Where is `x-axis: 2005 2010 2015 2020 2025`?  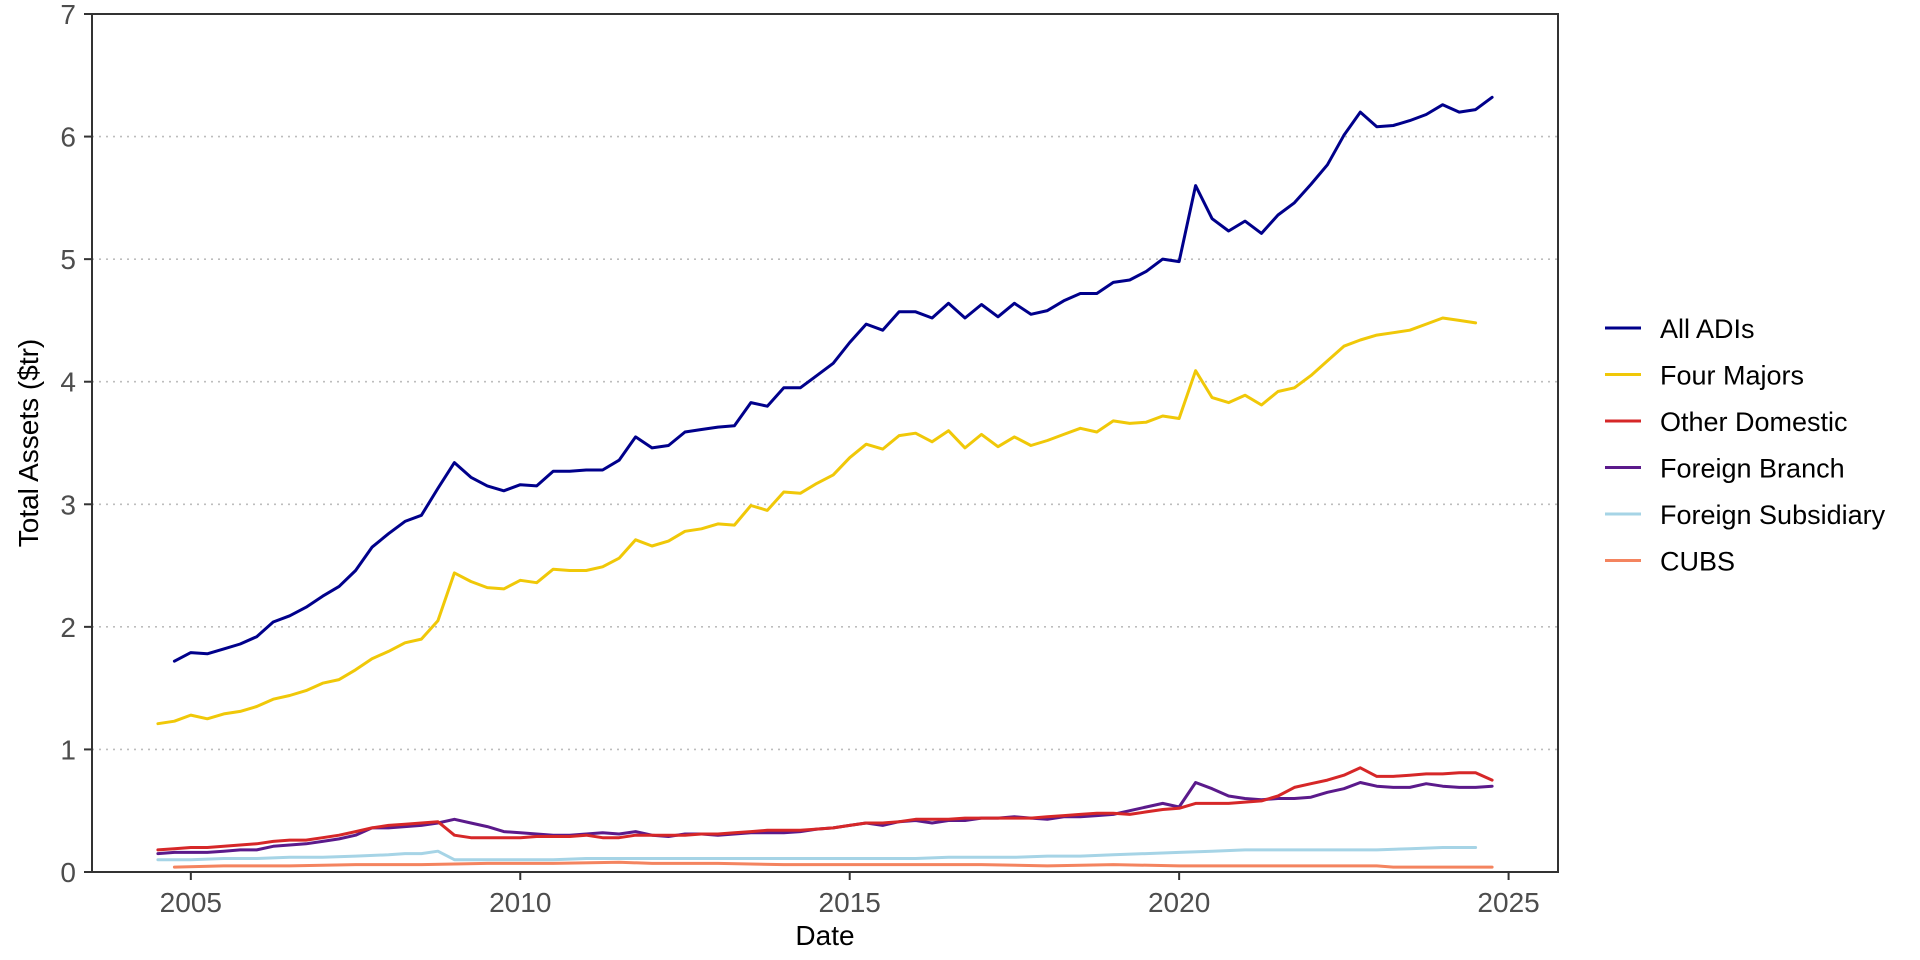
x-axis: 2005 2010 2015 2020 2025 is located at coordinates (850, 895).